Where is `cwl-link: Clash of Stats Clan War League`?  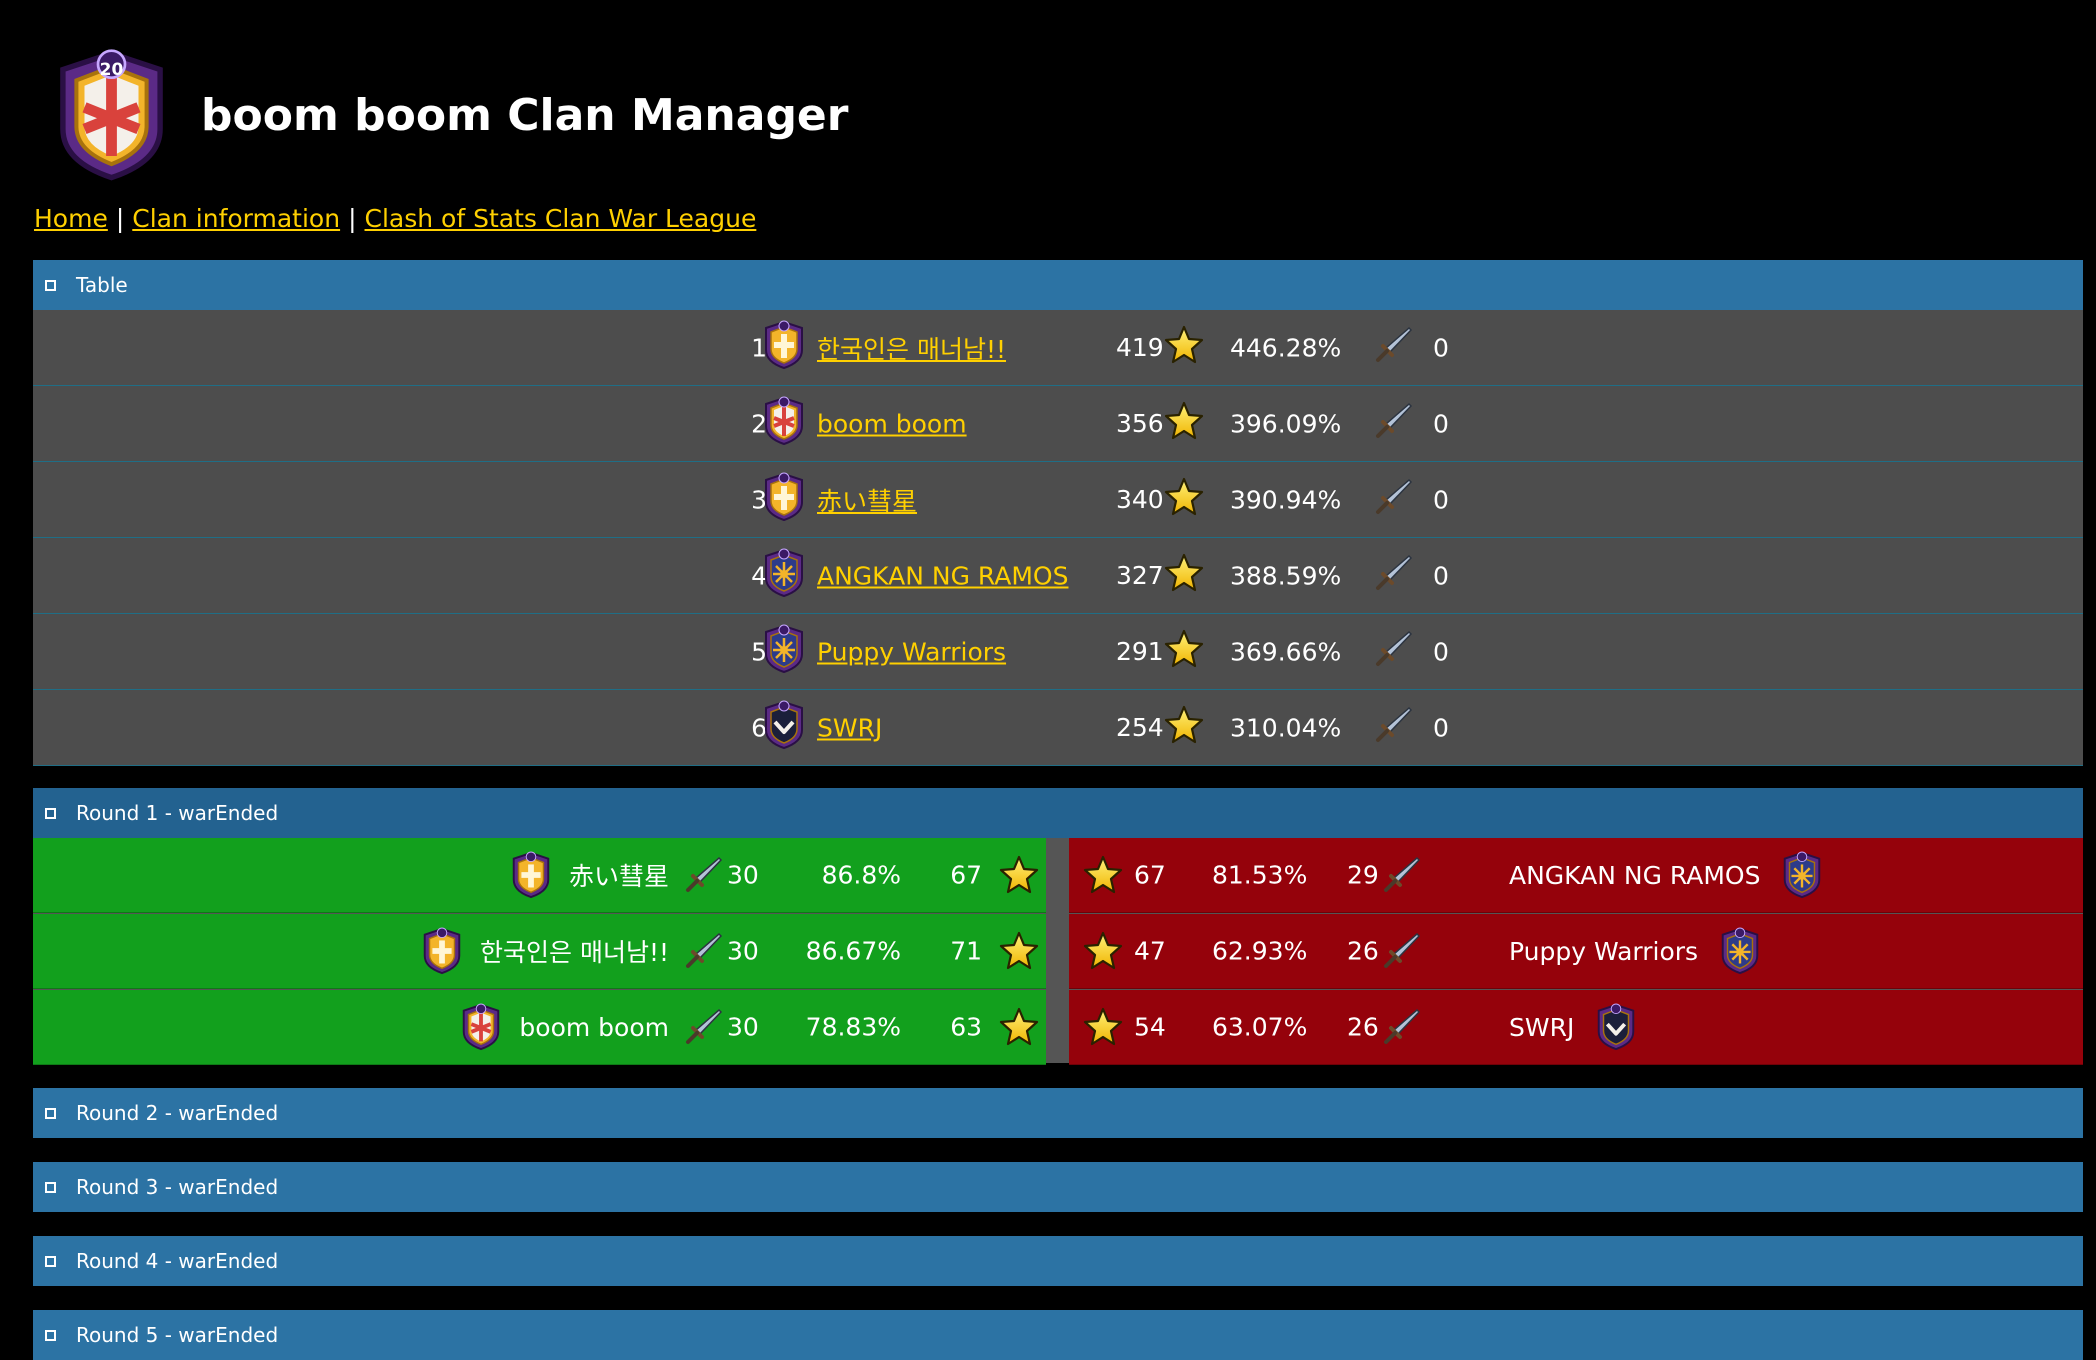
cwl-link: Clash of Stats Clan War League is located at coordinates (560, 218).